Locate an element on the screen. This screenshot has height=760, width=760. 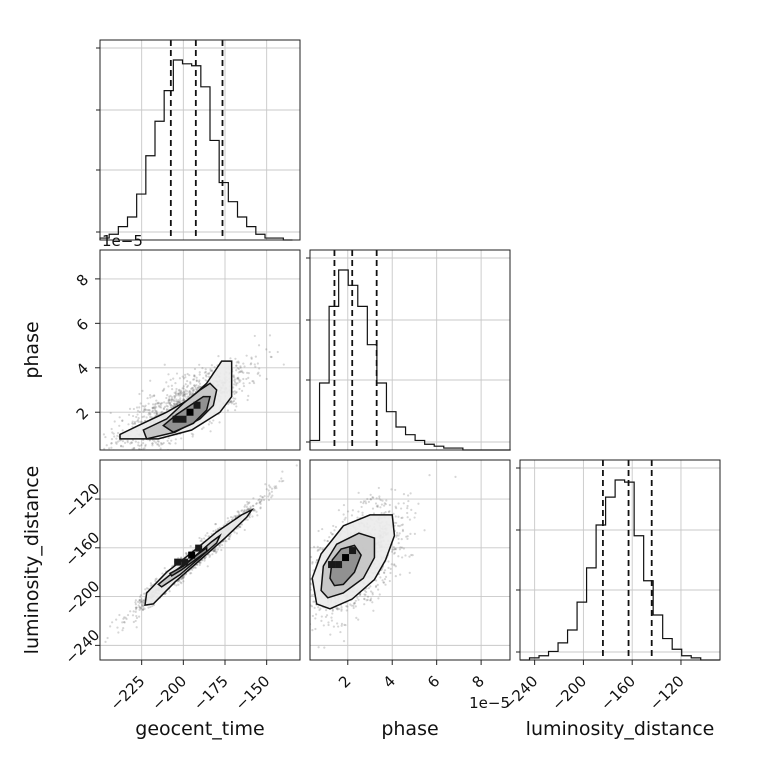
pair-panel-phase-luminosity_distance is located at coordinates (401, 560).